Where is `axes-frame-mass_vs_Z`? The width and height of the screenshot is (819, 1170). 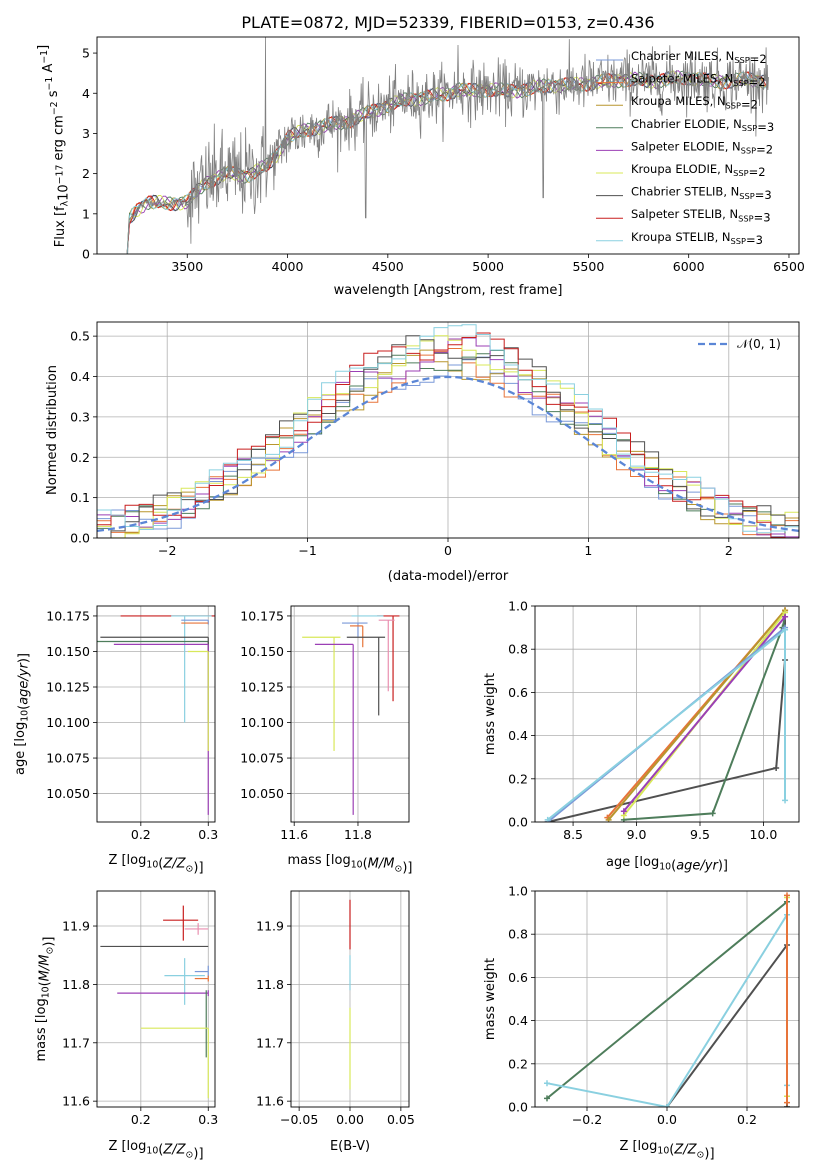
axes-frame-mass_vs_Z is located at coordinates (156, 999).